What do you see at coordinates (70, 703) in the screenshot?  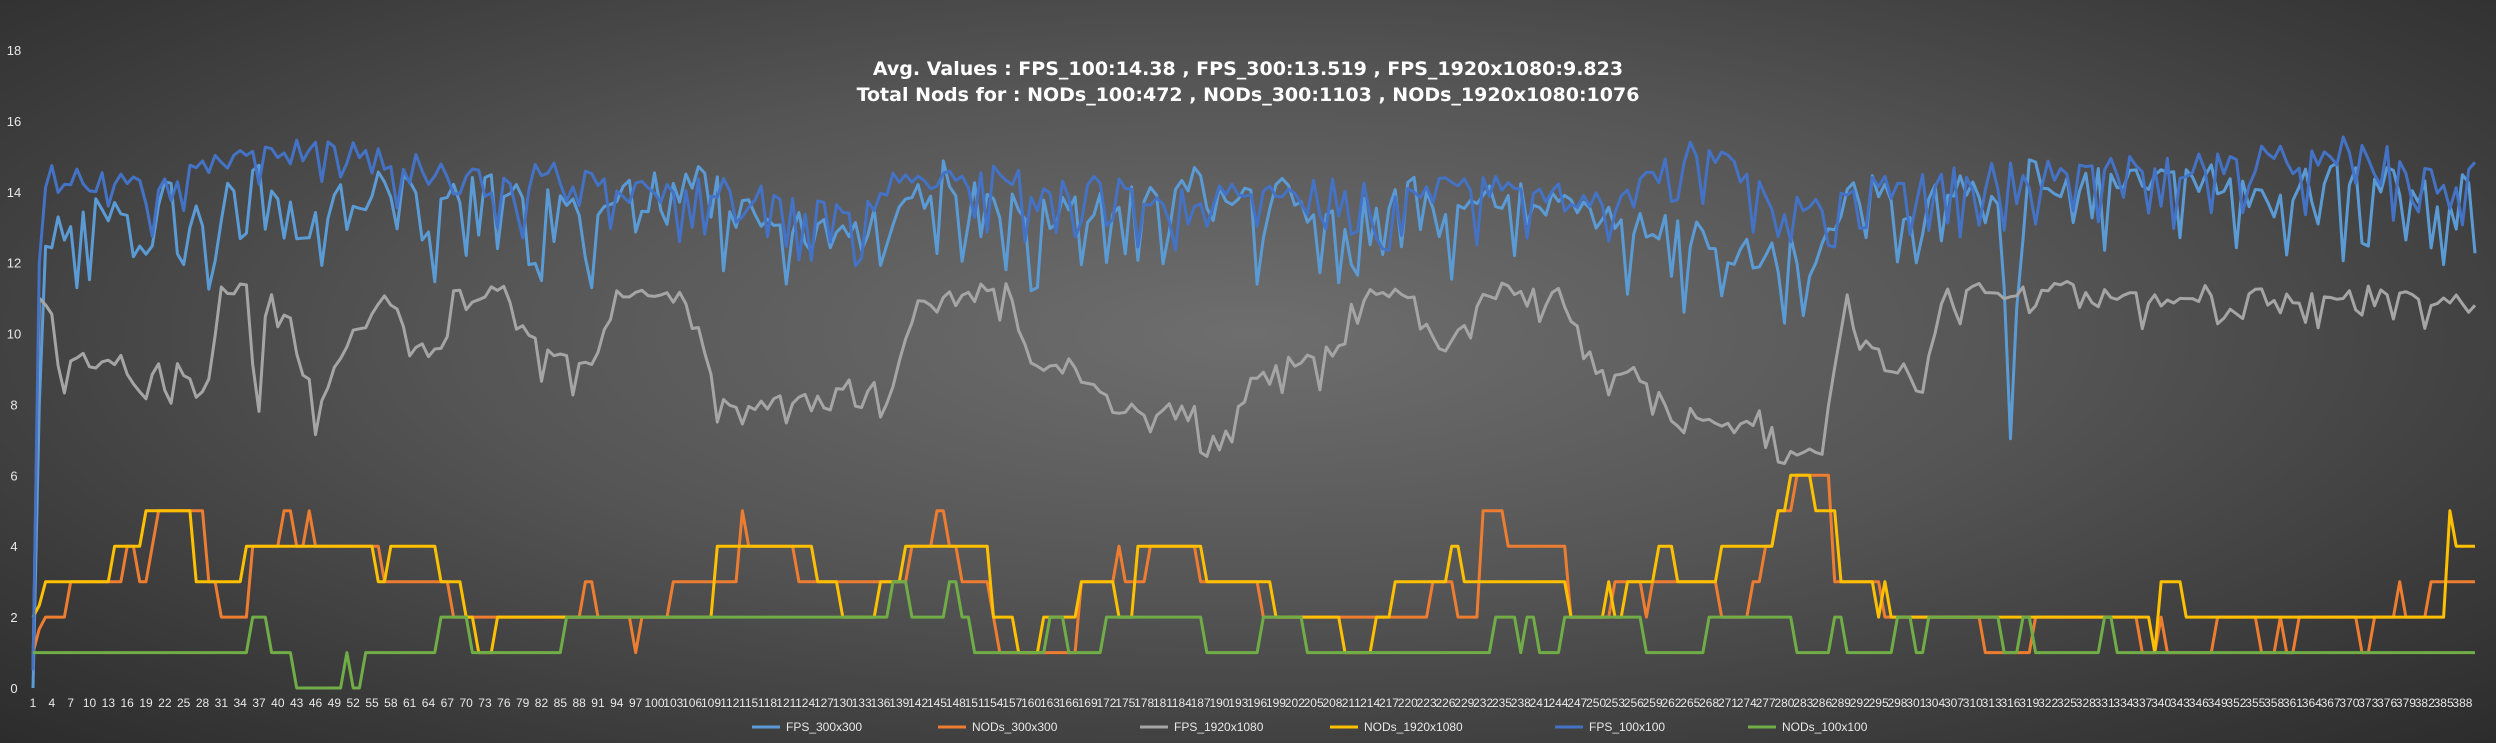 I see `x-tick-label: 7` at bounding box center [70, 703].